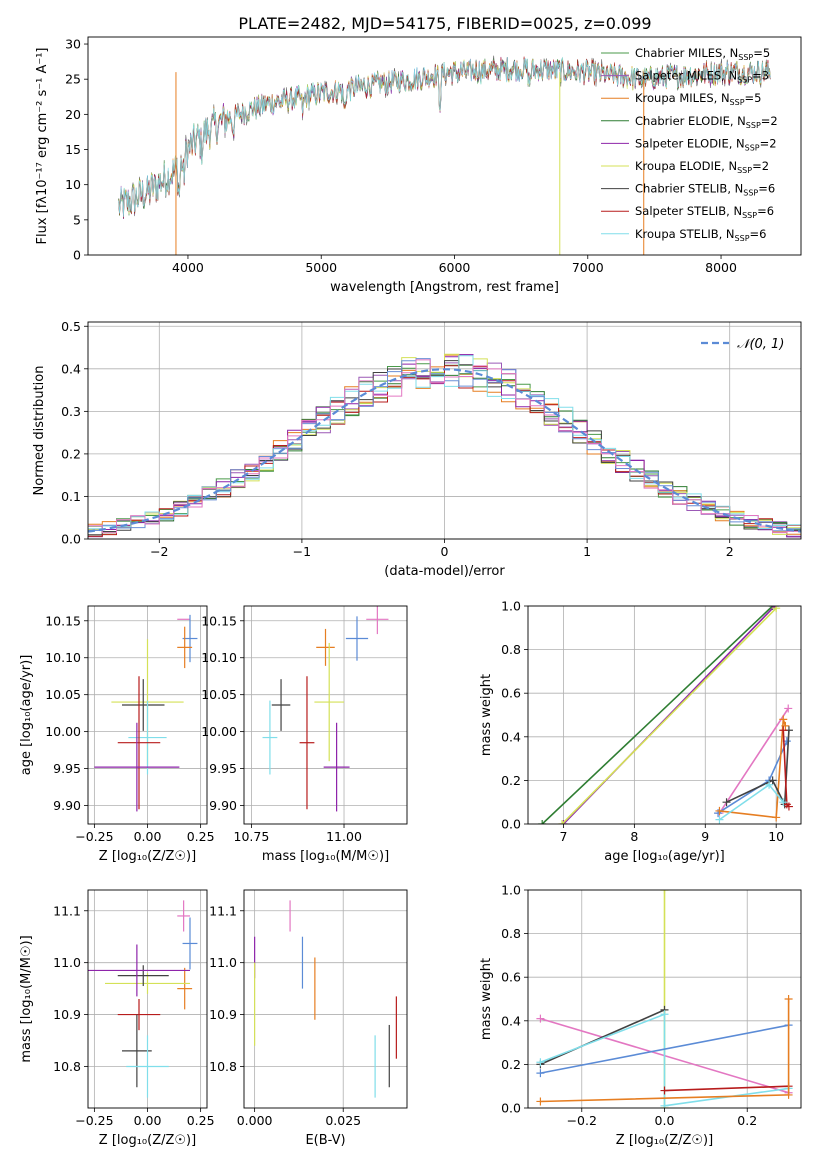 The height and width of the screenshot is (1170, 819). I want to click on x-tick-label: 7, so click(563, 836).